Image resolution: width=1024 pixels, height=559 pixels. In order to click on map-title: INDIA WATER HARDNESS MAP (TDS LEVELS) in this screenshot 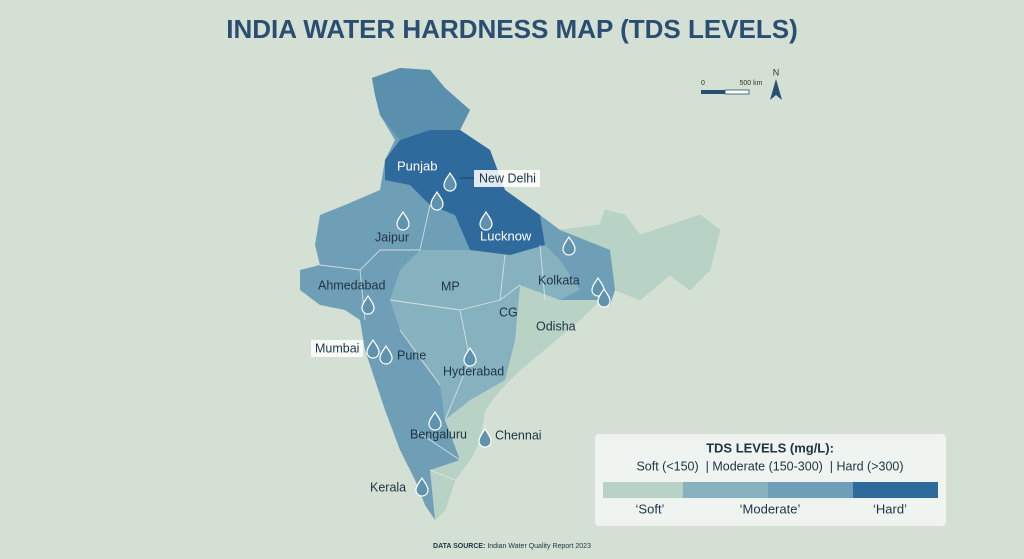, I will do `click(512, 29)`.